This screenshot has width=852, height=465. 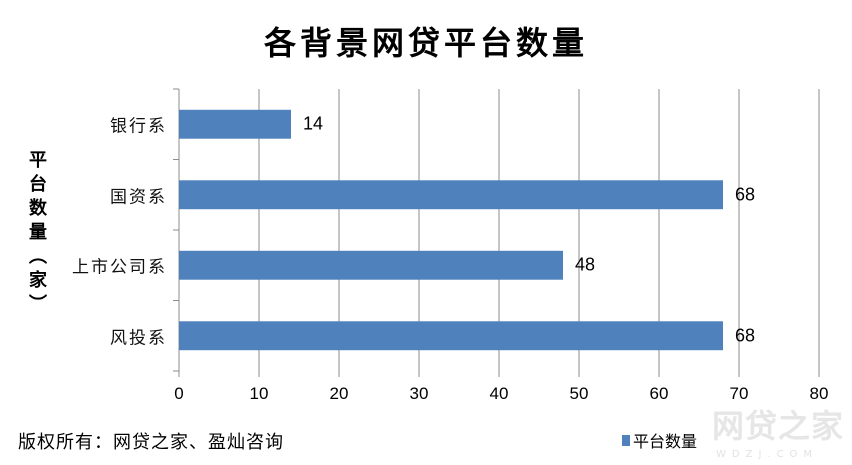 I want to click on x-tick-label: 30, so click(x=419, y=393).